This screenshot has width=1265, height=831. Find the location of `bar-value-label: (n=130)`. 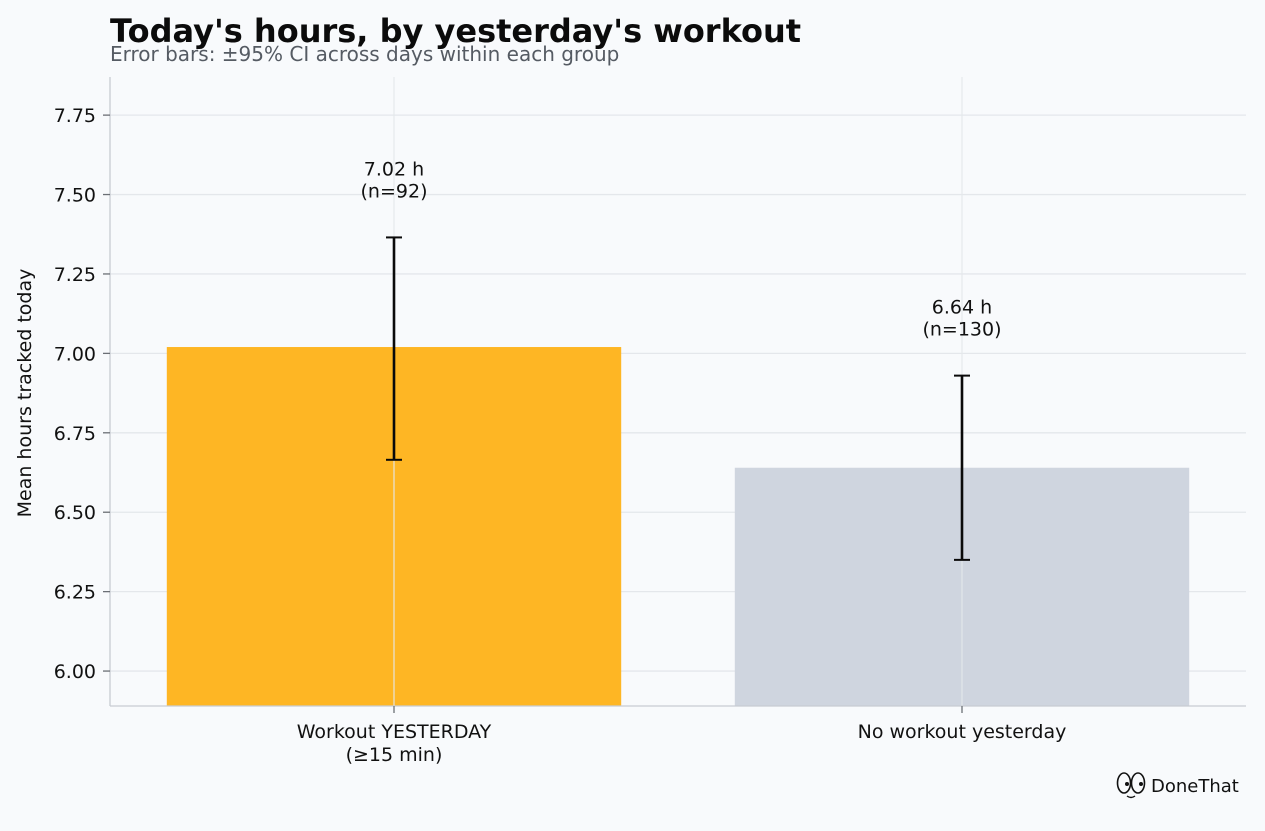

bar-value-label: (n=130) is located at coordinates (961, 330).